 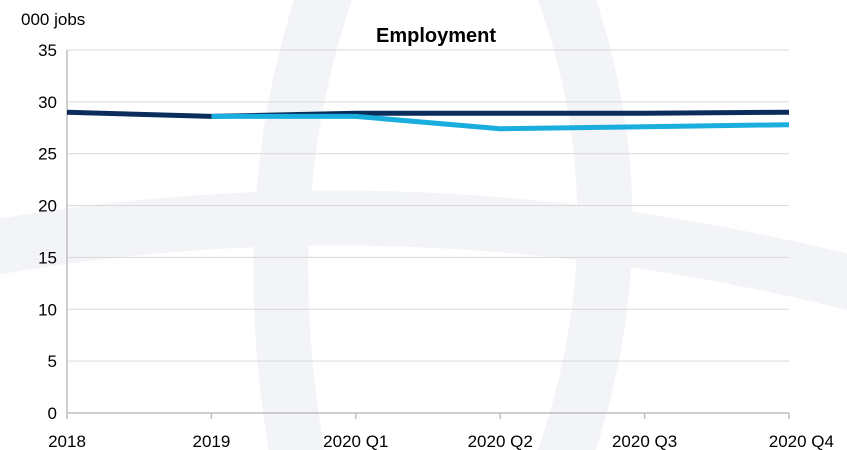 I want to click on y-tick-label: 5, so click(x=52, y=361).